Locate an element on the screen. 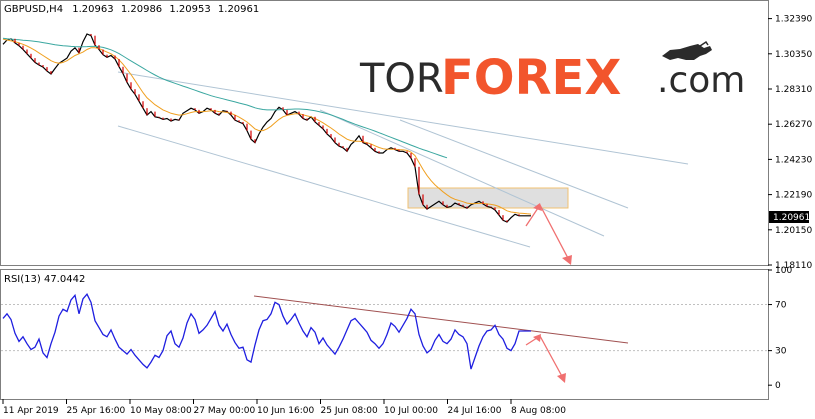 This screenshot has height=419, width=815. ohlc-low: 1.20953 is located at coordinates (189, 9).